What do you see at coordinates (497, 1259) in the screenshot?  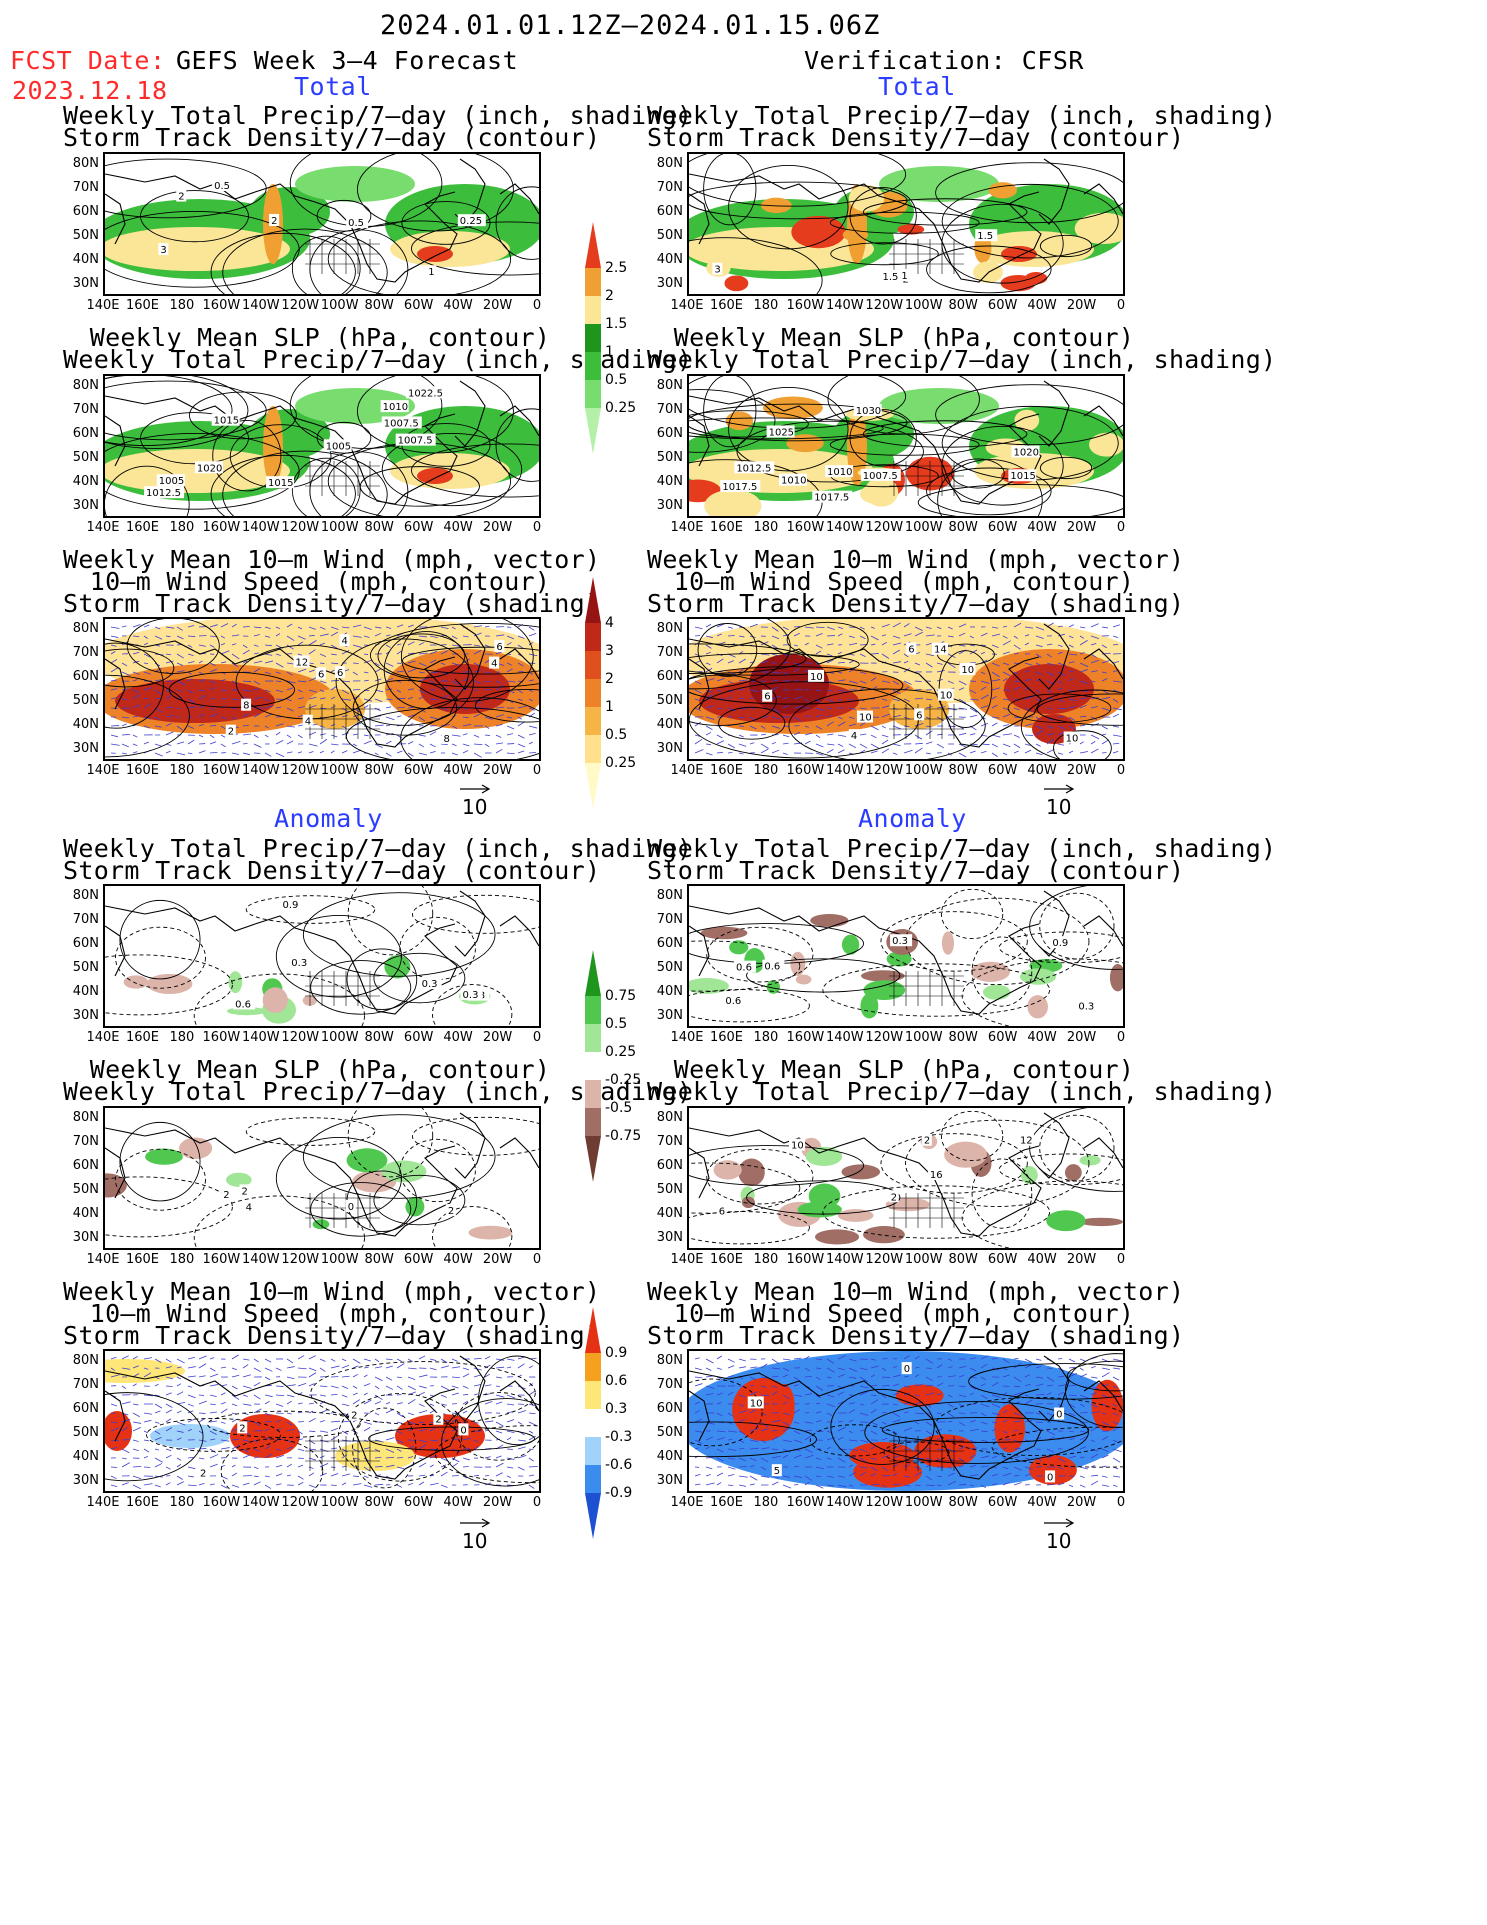 I see `longitude-tick-label: 20W` at bounding box center [497, 1259].